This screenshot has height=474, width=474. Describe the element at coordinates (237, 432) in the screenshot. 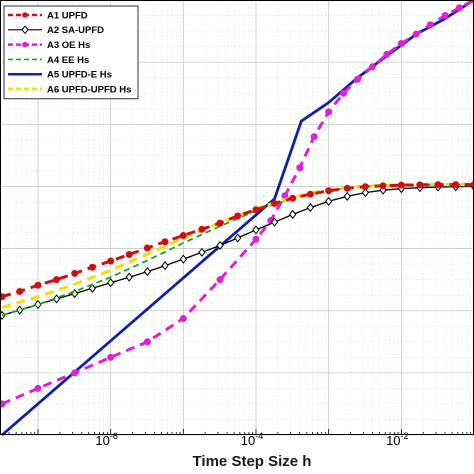

I see `tick-marks` at that location.